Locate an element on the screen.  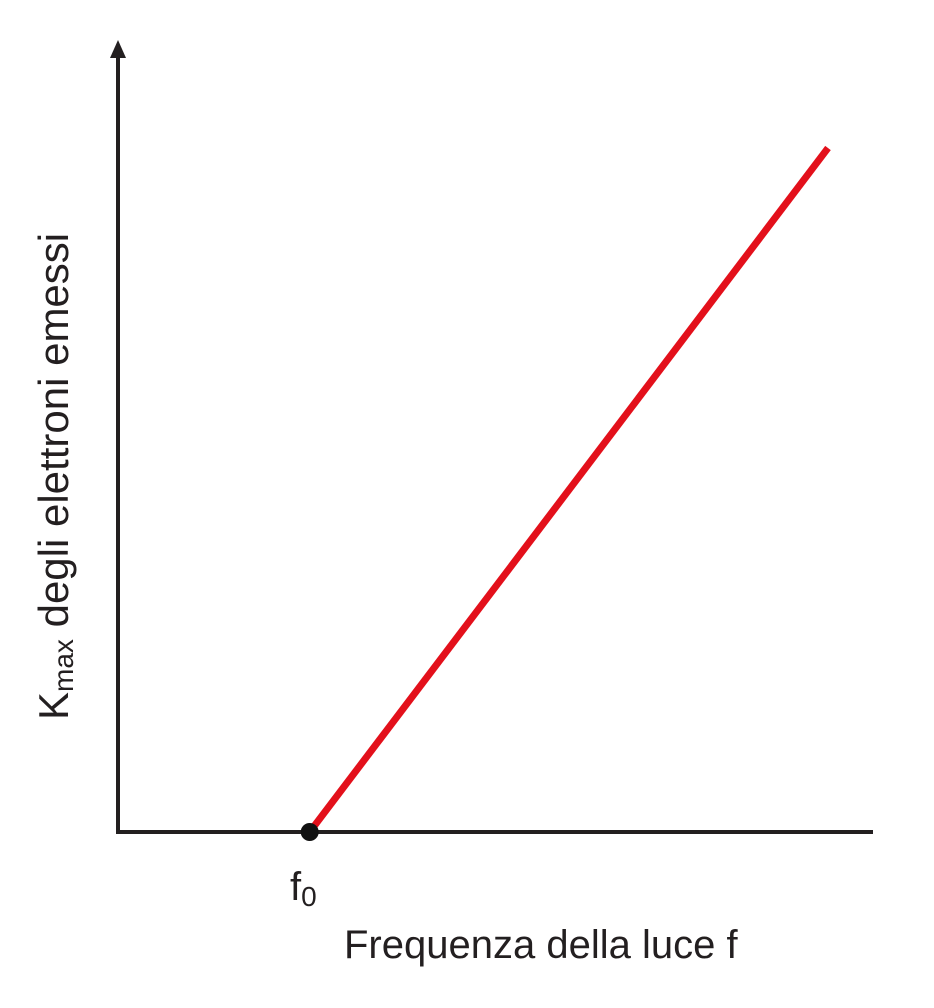
y-axis-arrowhead is located at coordinates (118, 49).